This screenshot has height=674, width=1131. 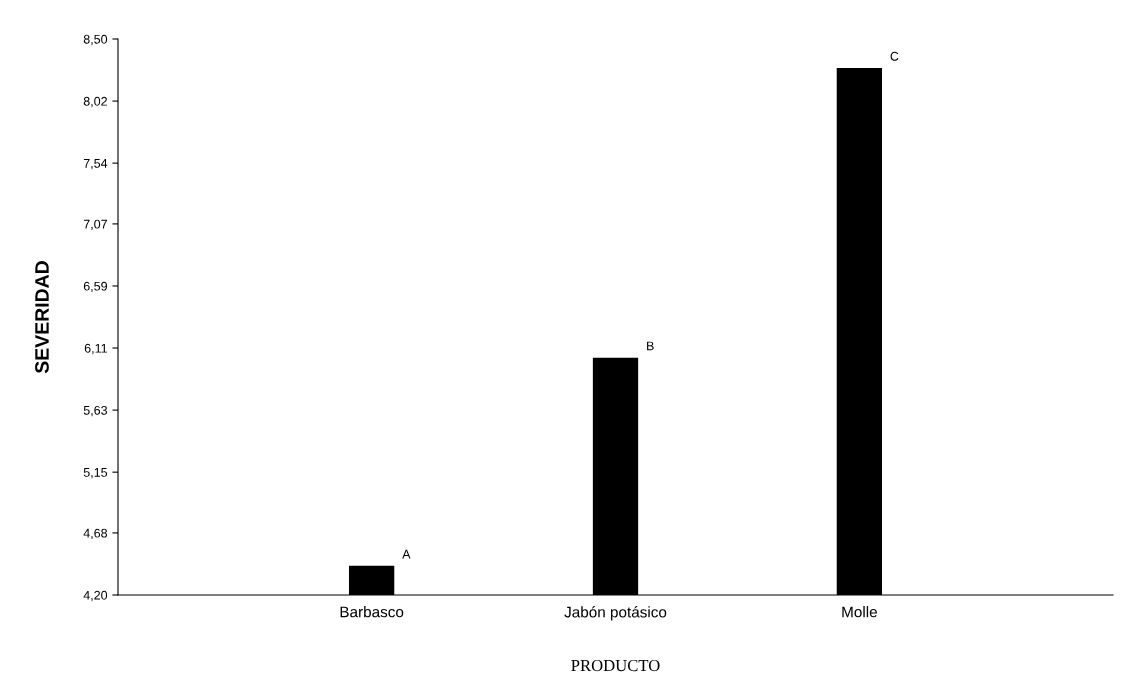 I want to click on x-tick-label: Barbasco, so click(x=372, y=612).